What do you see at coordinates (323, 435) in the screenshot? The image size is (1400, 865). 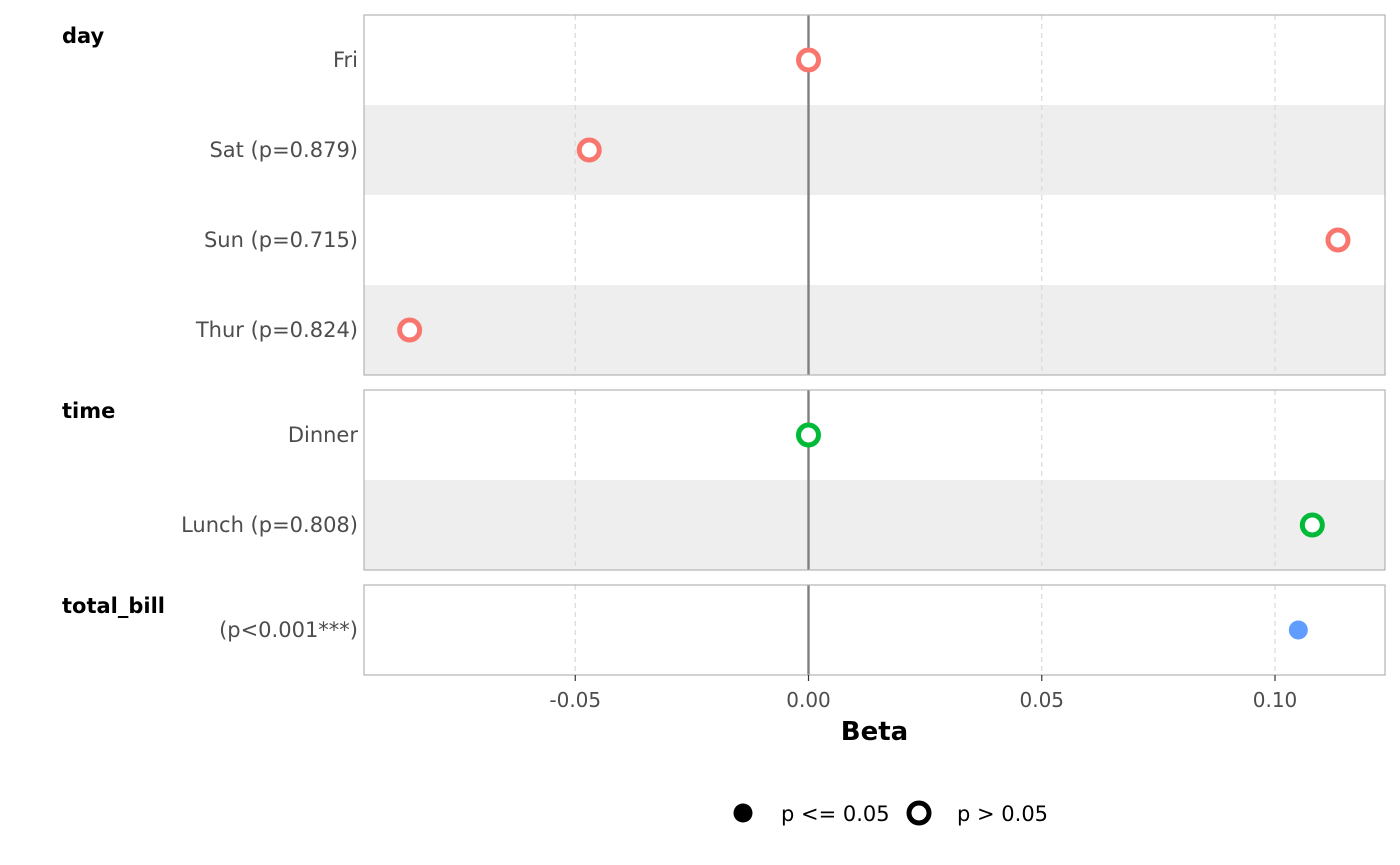 I see `row-label: Dinner` at bounding box center [323, 435].